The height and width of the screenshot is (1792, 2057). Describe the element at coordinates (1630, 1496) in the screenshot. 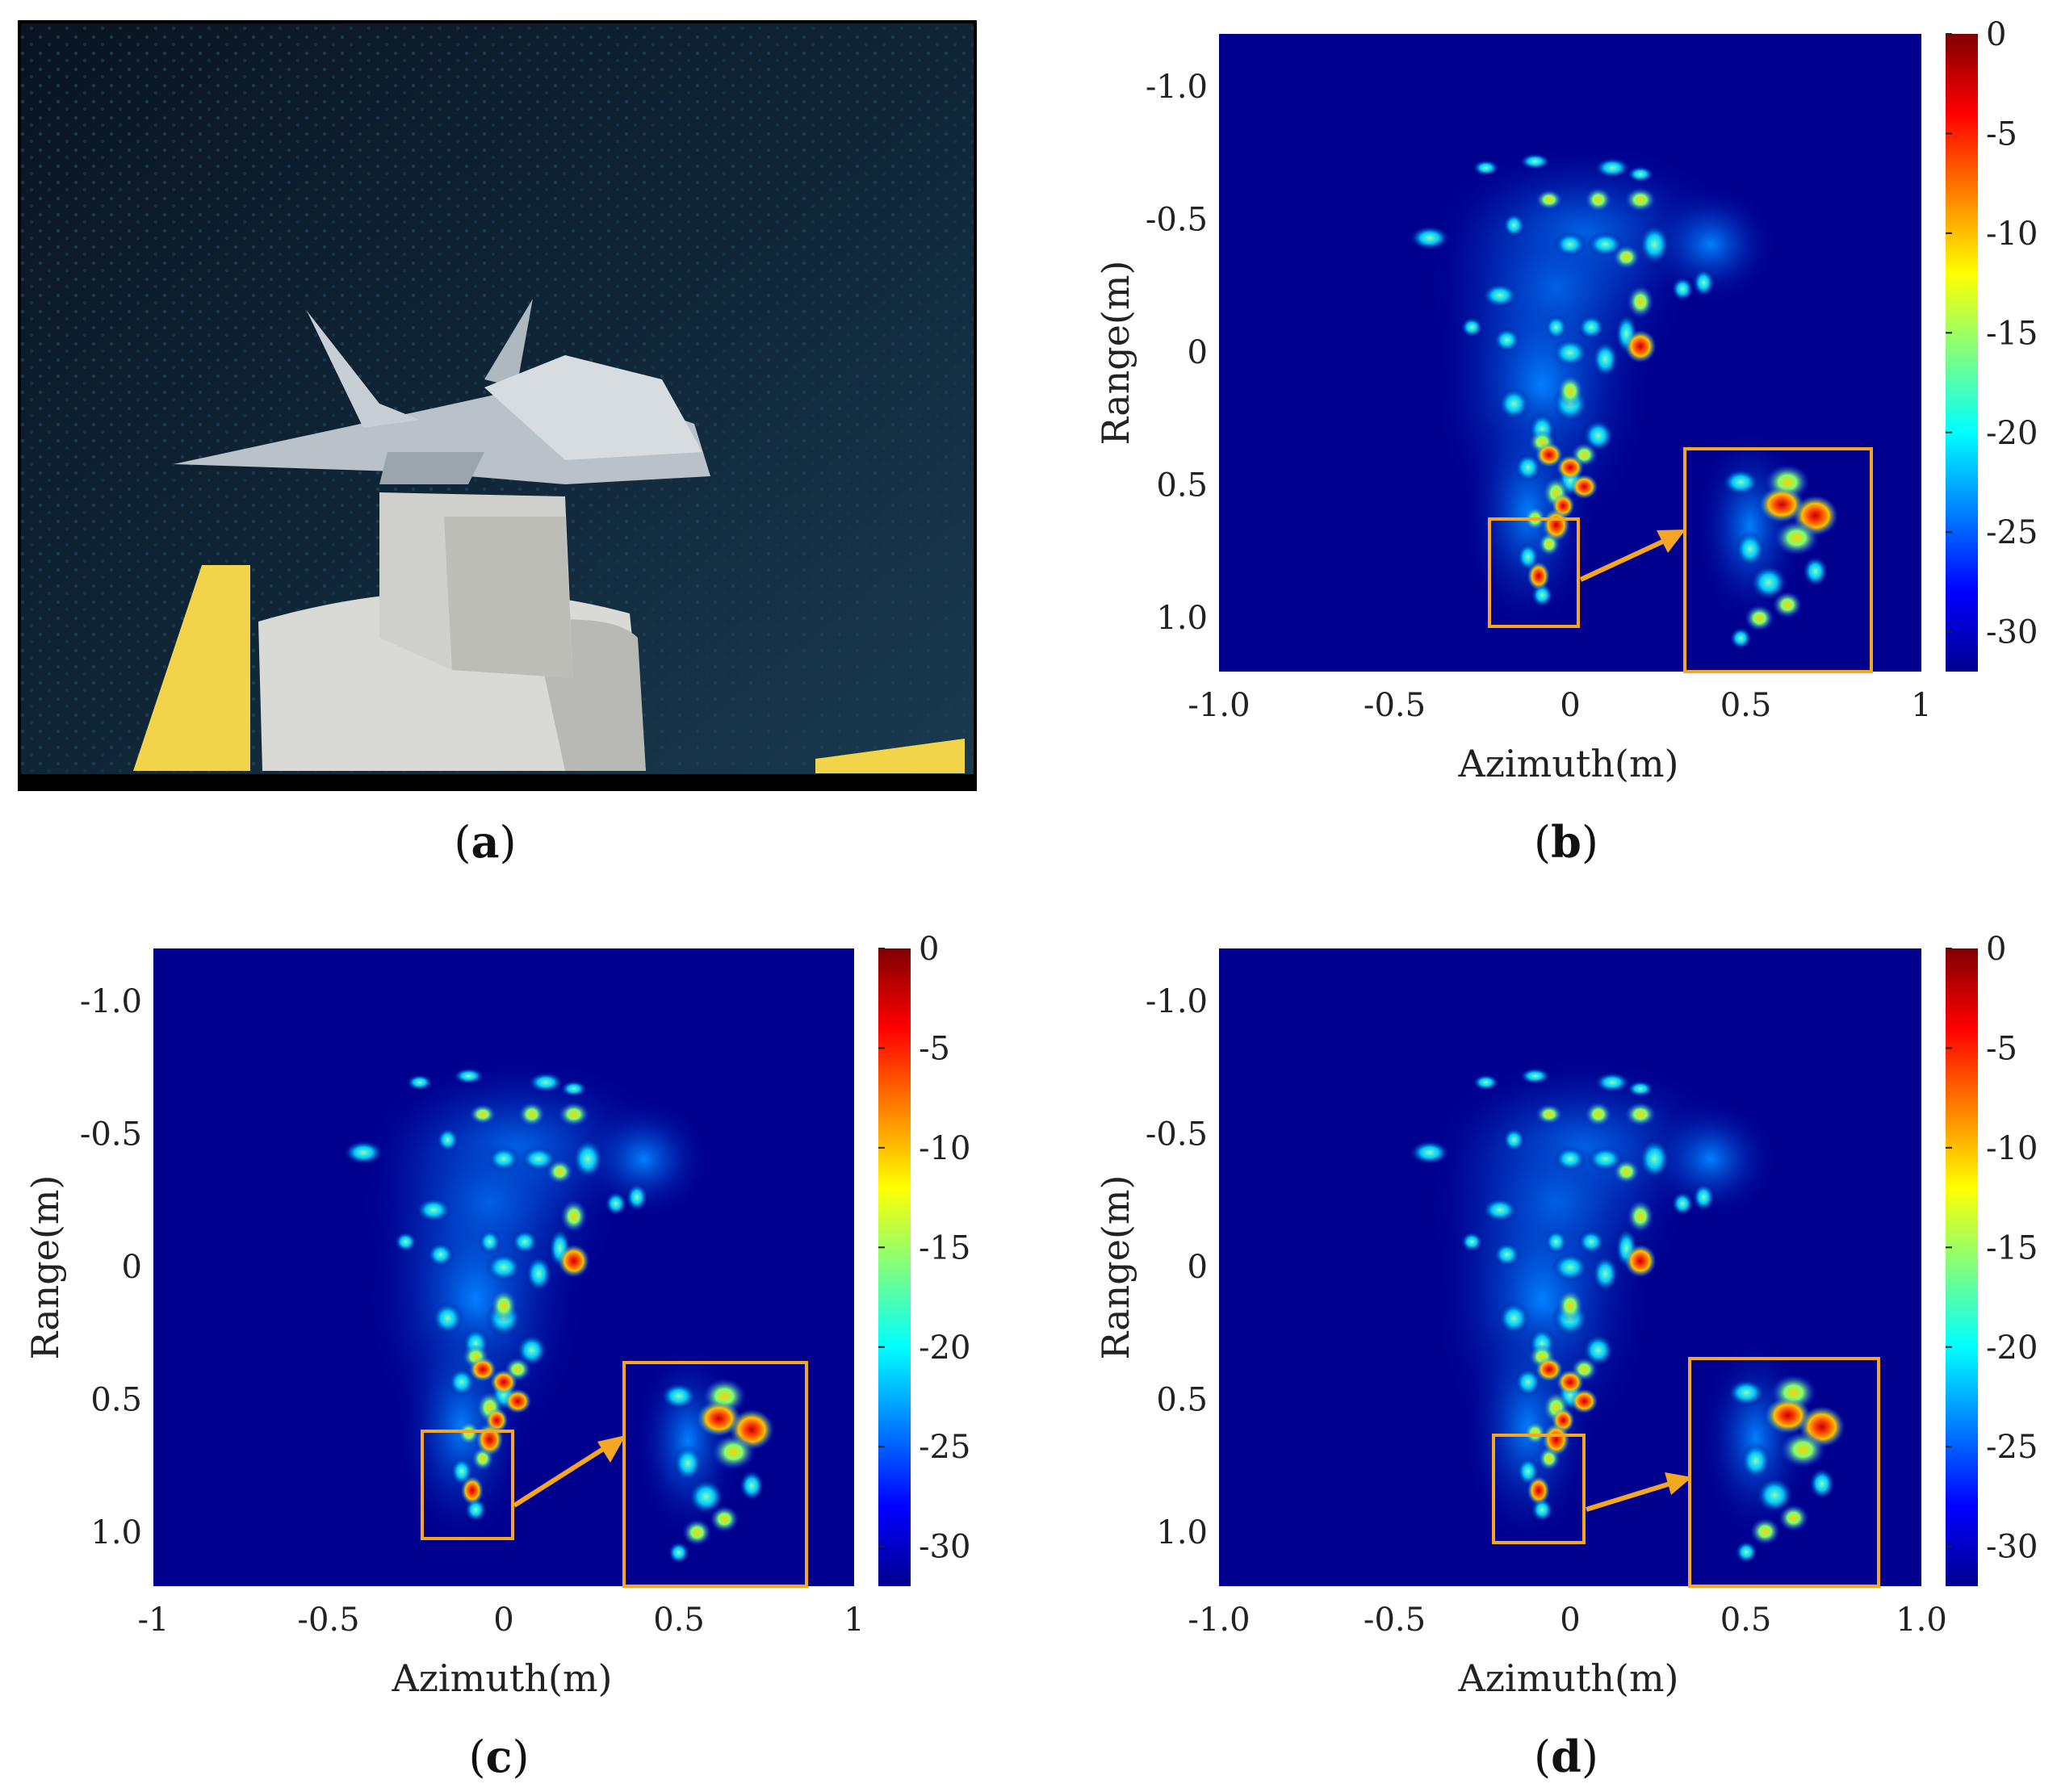

I see `zoom-arrow` at that location.